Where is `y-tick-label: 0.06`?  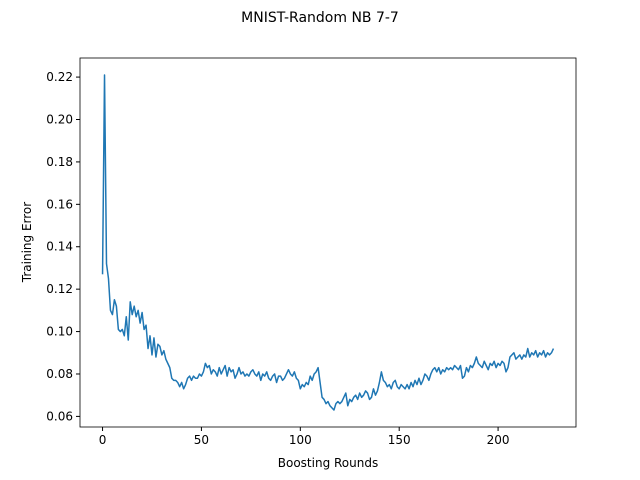
y-tick-label: 0.06 is located at coordinates (59, 416).